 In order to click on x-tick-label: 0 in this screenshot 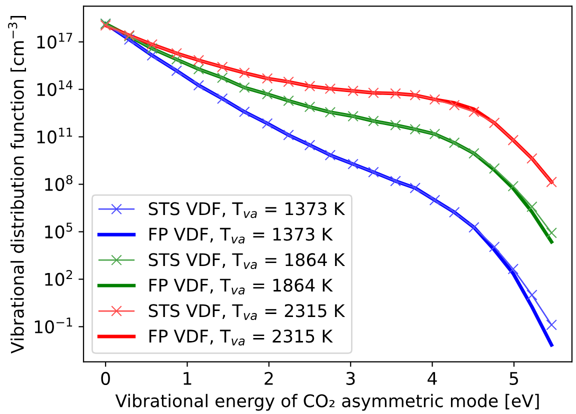, I will do `click(105, 378)`.